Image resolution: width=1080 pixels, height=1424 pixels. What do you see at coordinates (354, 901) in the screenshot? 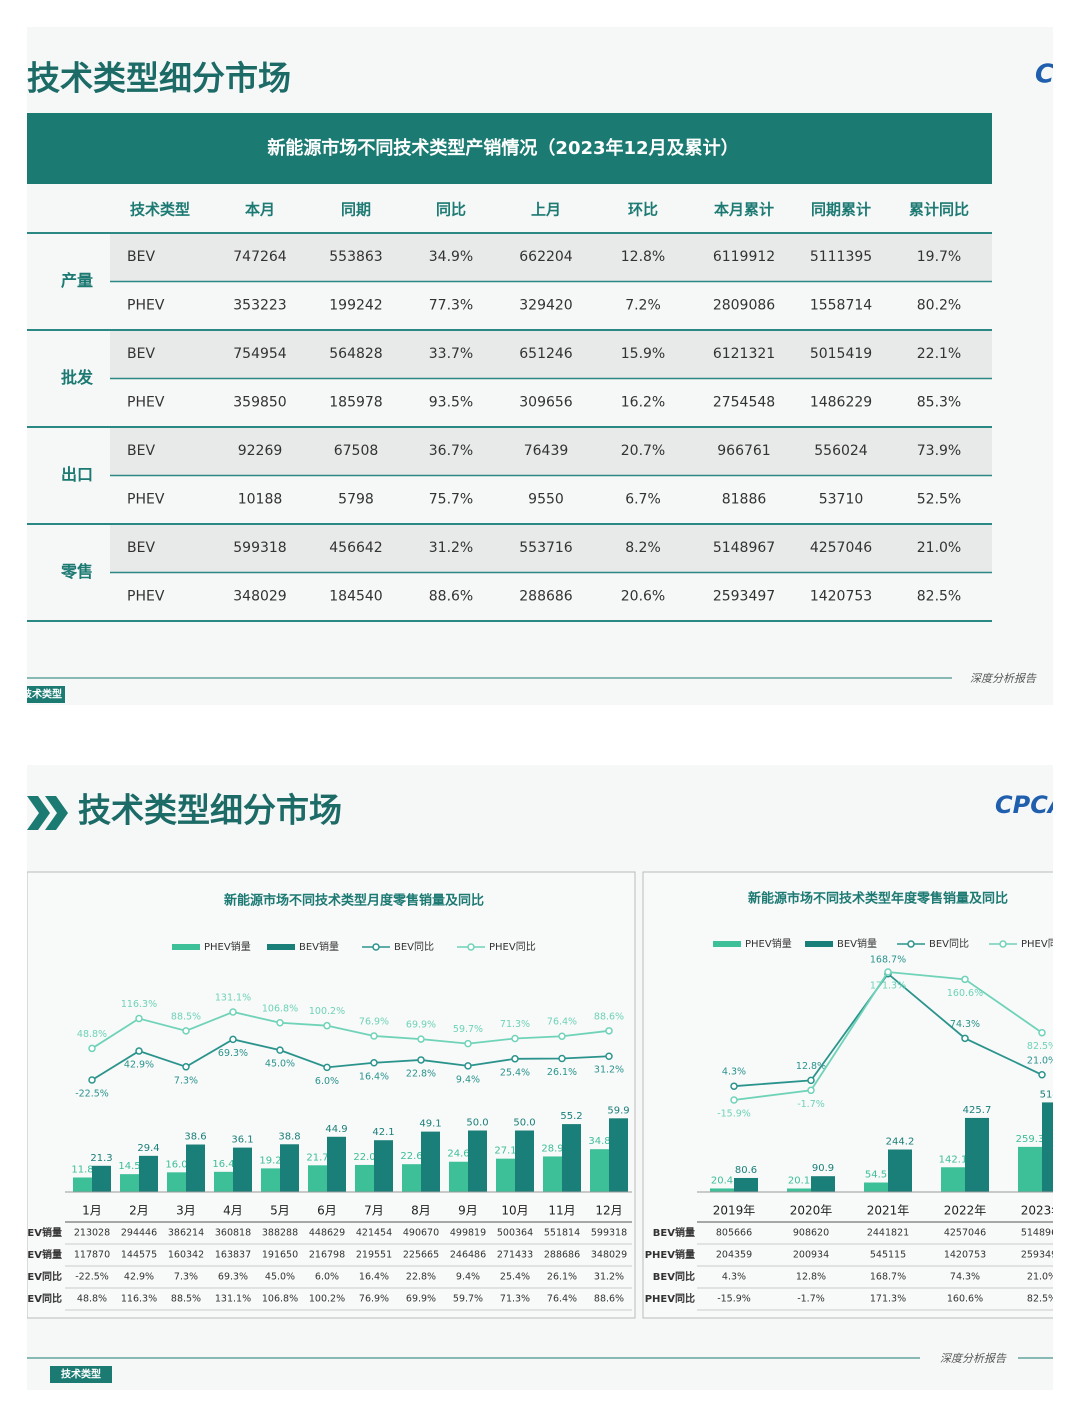
I see `chart-title: 新能源市场不同技术类型月度零售销量及同比` at bounding box center [354, 901].